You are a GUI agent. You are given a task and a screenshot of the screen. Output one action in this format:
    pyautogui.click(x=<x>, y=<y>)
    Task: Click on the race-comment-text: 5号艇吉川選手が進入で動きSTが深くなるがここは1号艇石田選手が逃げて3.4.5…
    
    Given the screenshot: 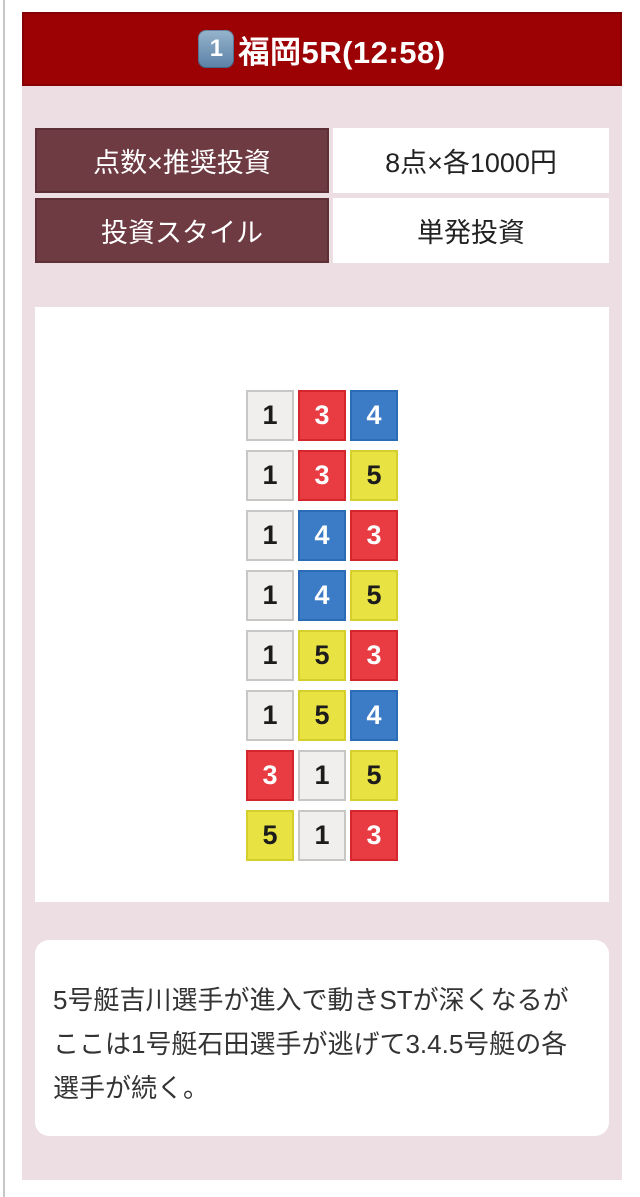 What is the action you would take?
    pyautogui.click(x=311, y=1044)
    